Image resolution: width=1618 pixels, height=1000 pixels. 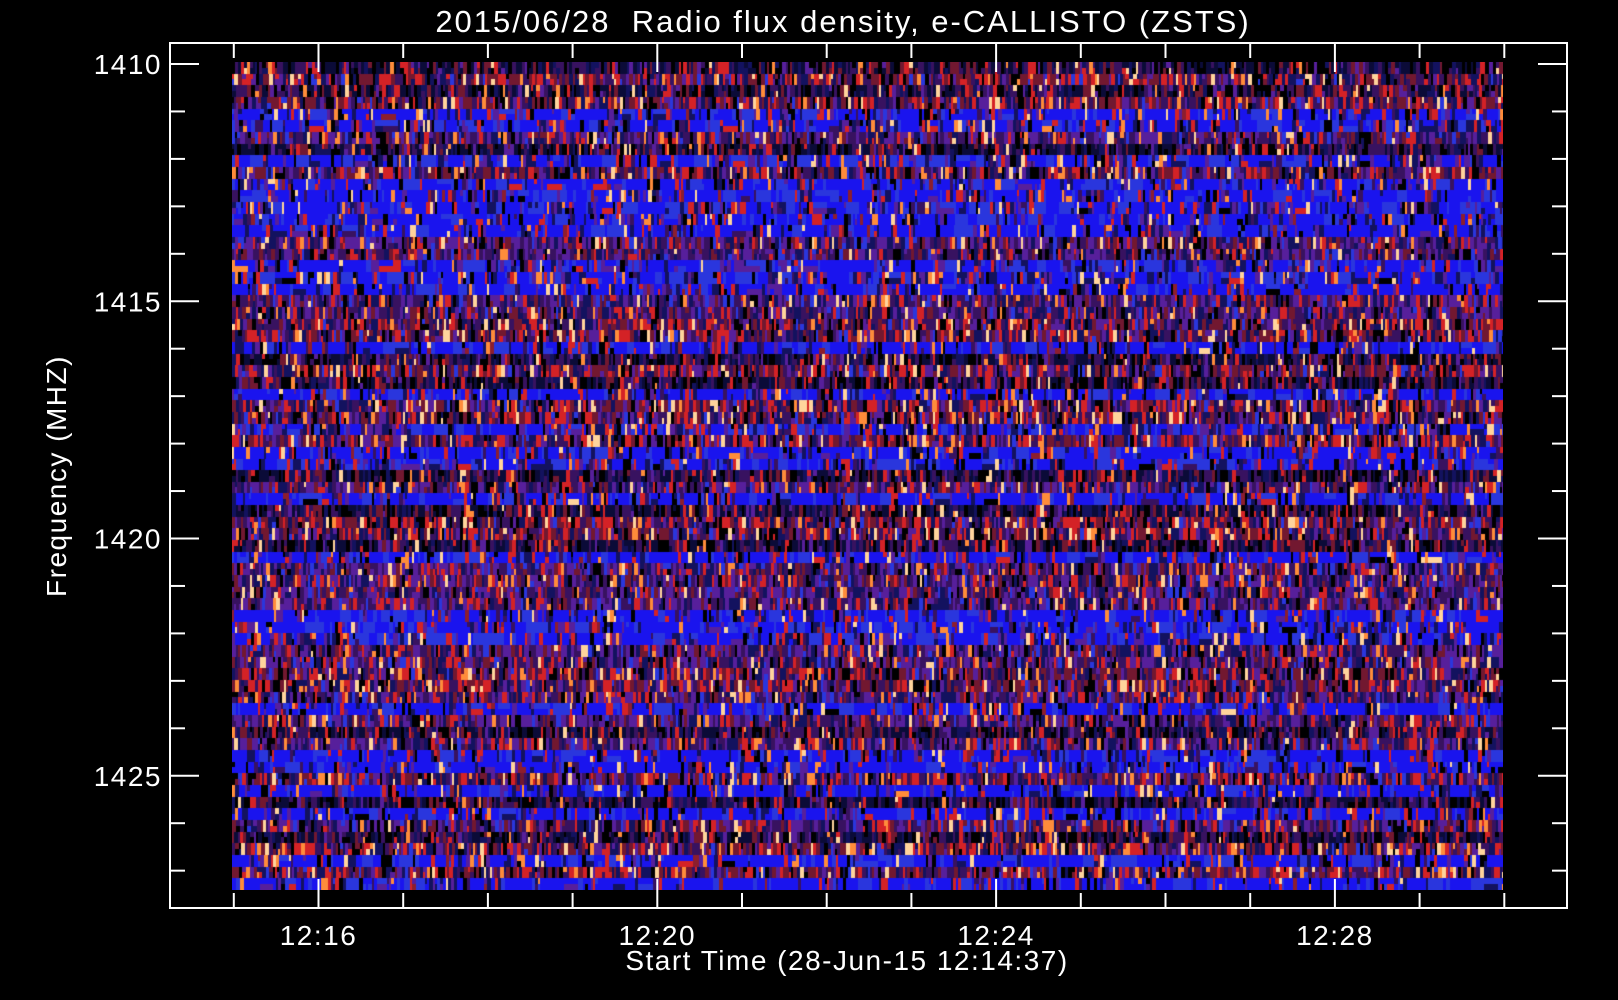 What do you see at coordinates (319, 935) in the screenshot?
I see `x-tick-label: 12:16` at bounding box center [319, 935].